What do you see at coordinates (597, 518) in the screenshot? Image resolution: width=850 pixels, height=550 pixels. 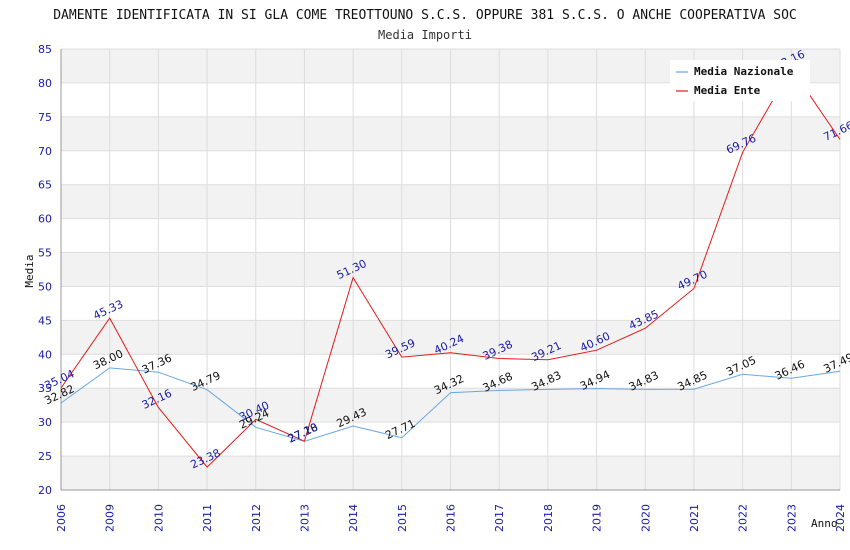 I see `x-tick-label: 2019` at bounding box center [597, 518].